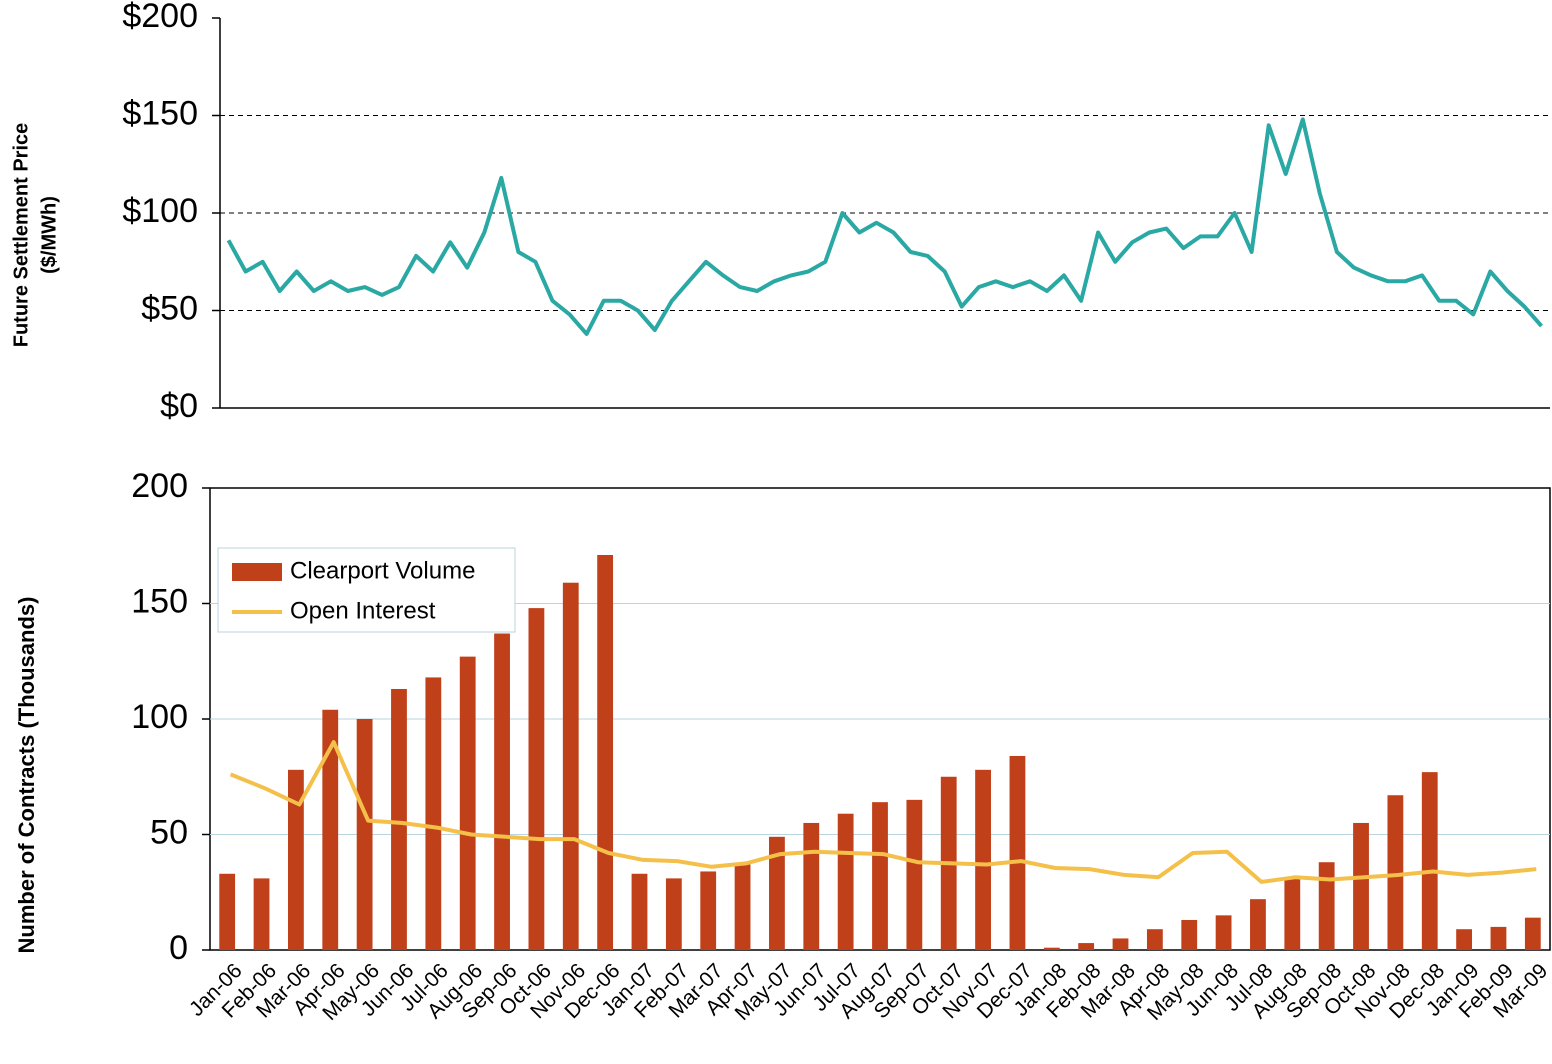  What do you see at coordinates (363, 610) in the screenshot?
I see `legend-label: Open Interest` at bounding box center [363, 610].